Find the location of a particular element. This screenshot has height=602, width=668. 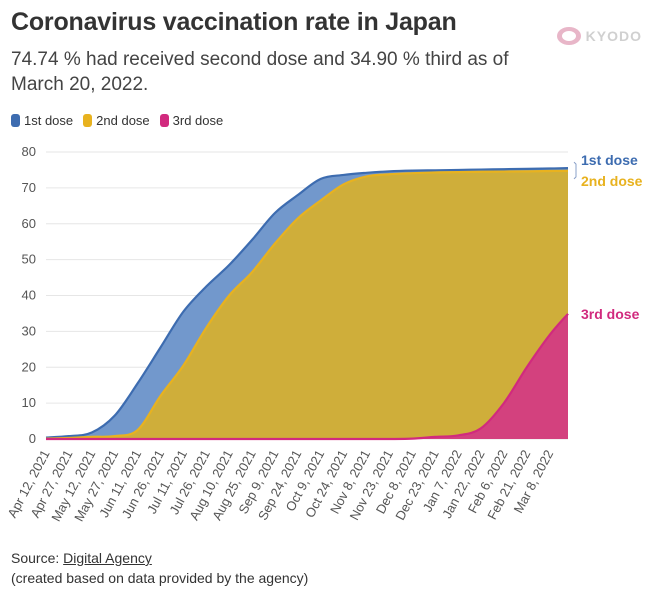

y-tick-label: 20 is located at coordinates (29, 366).